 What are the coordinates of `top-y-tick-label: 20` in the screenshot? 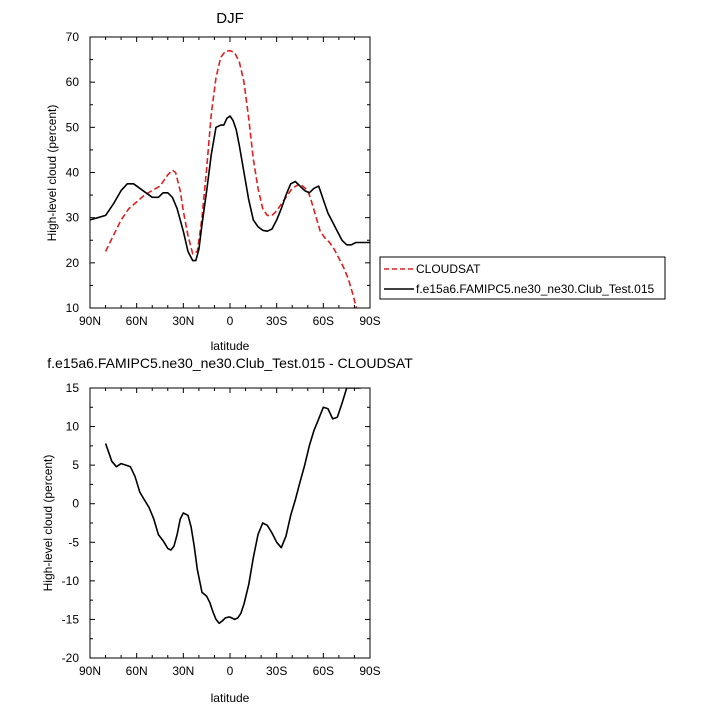 It's located at (73, 263).